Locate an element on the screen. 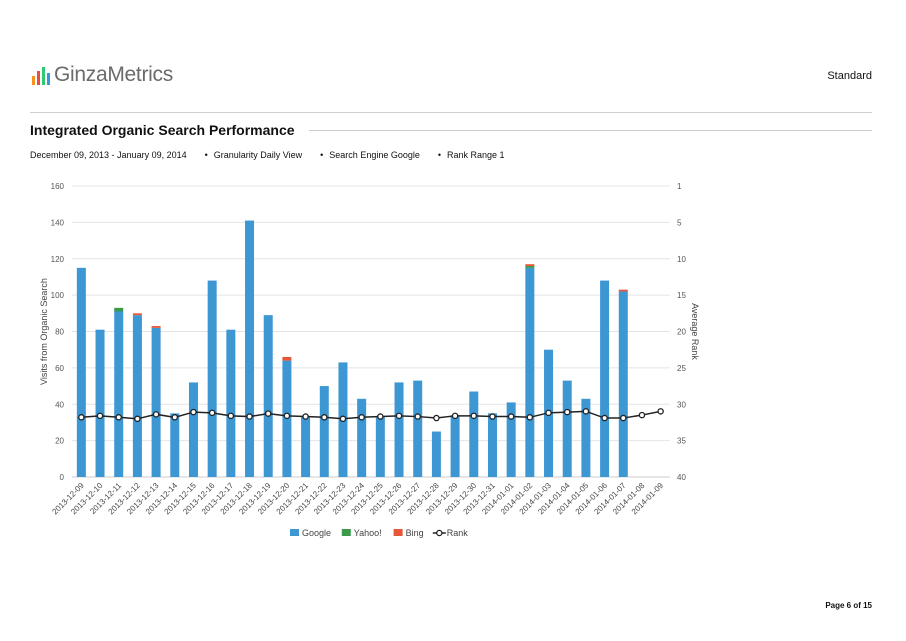 This screenshot has height=641, width=906. legend-swatch-rank-point is located at coordinates (439, 533).